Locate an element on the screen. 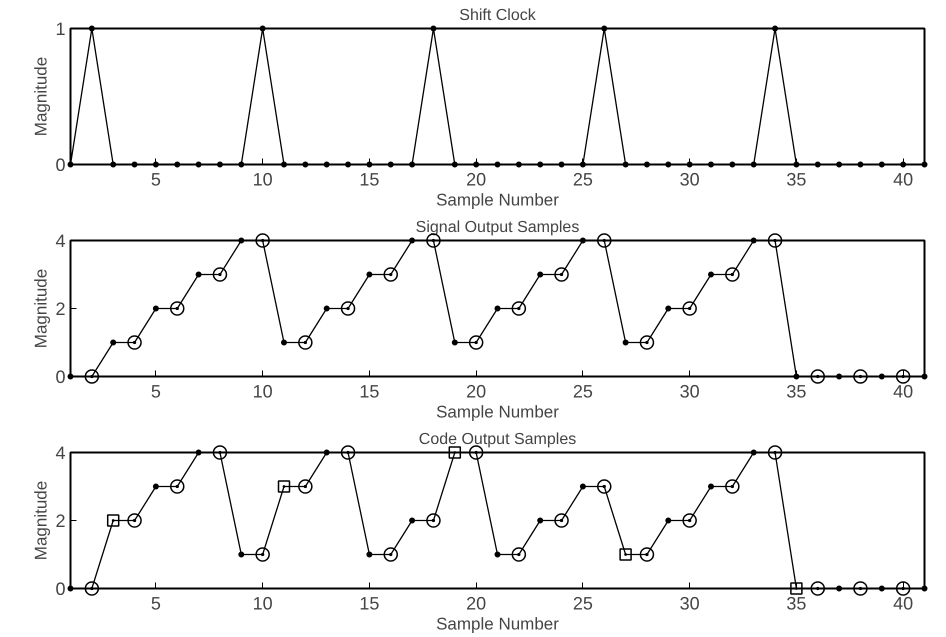 Image resolution: width=946 pixels, height=637 pixels. y-tick-label: 1 is located at coordinates (60, 29).